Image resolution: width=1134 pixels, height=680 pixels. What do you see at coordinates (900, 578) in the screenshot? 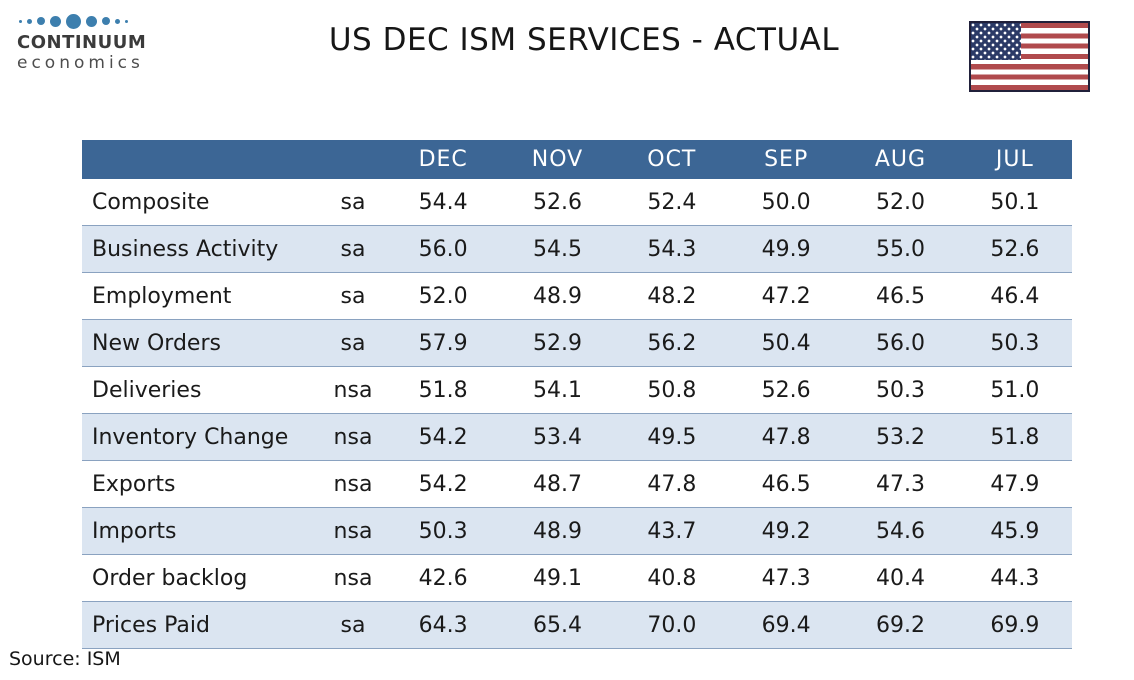
I see `value-cell: 40.4` at bounding box center [900, 578].